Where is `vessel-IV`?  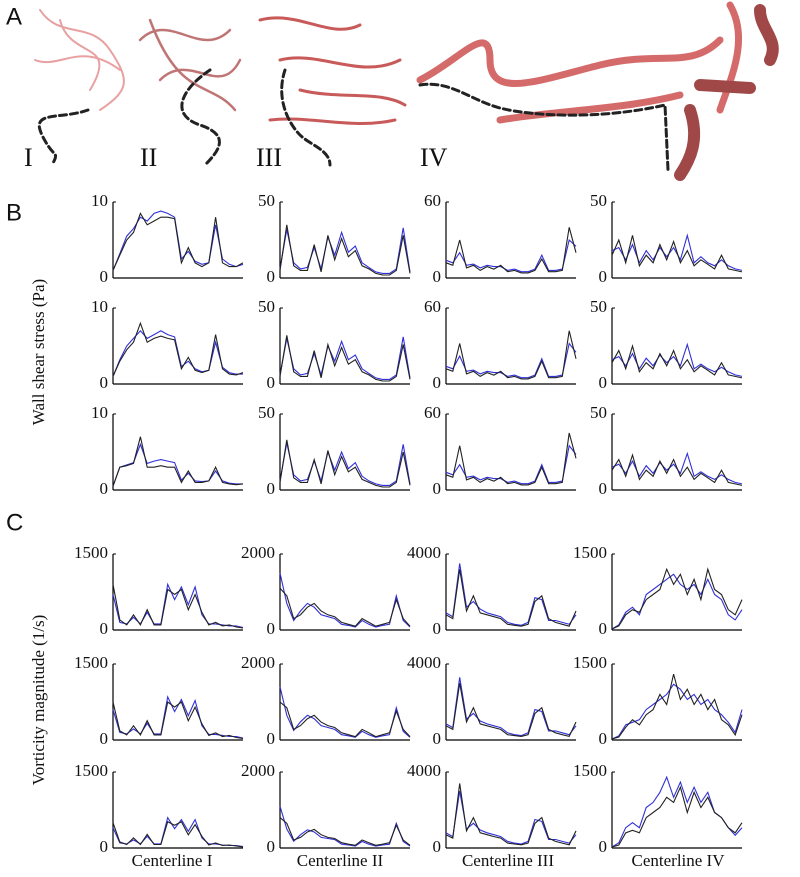 vessel-IV is located at coordinates (579, 62).